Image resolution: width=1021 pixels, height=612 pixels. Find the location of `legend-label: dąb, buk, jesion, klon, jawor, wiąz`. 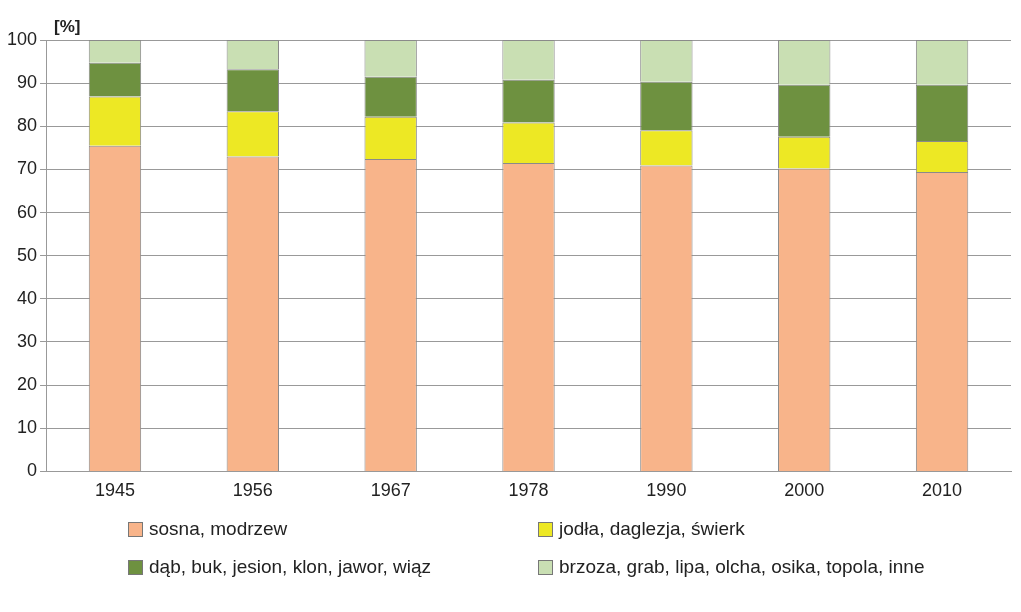

legend-label: dąb, buk, jesion, klon, jawor, wiąz is located at coordinates (290, 567).